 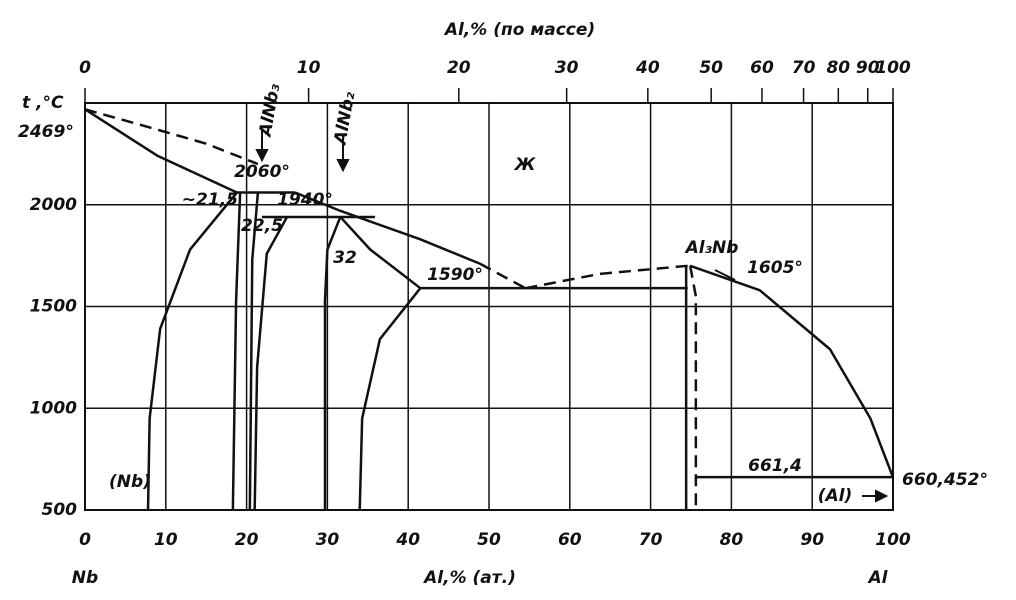 What do you see at coordinates (459, 68) in the screenshot?
I see `x2-tick-label: 20` at bounding box center [459, 68].